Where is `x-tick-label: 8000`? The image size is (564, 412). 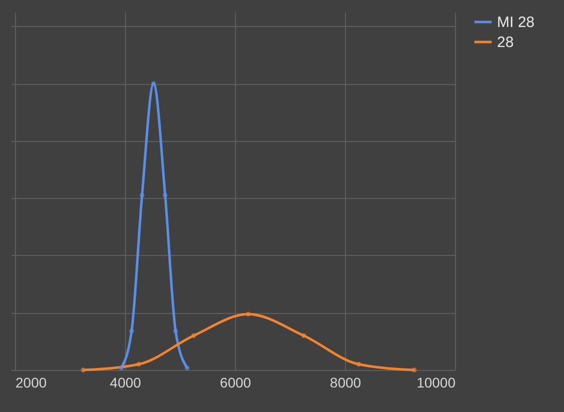 x-tick-label: 8000 is located at coordinates (346, 382).